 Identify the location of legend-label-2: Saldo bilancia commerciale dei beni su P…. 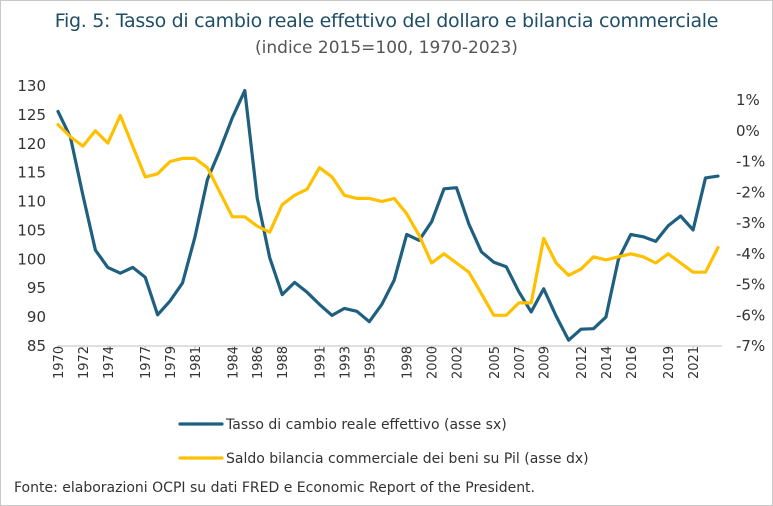
(407, 459).